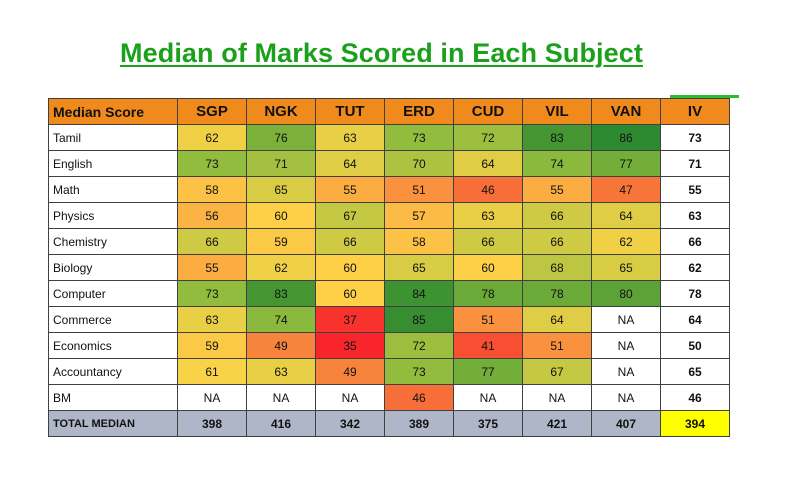  What do you see at coordinates (695, 345) in the screenshot?
I see `iv-value-cell: 50` at bounding box center [695, 345].